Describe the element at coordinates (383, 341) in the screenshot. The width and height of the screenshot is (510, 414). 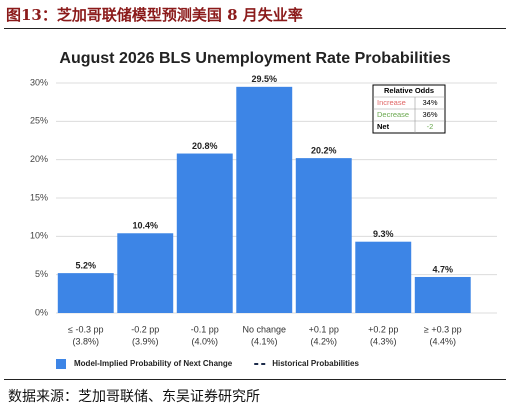
I see `x-tick-note: (4.3%)` at that location.